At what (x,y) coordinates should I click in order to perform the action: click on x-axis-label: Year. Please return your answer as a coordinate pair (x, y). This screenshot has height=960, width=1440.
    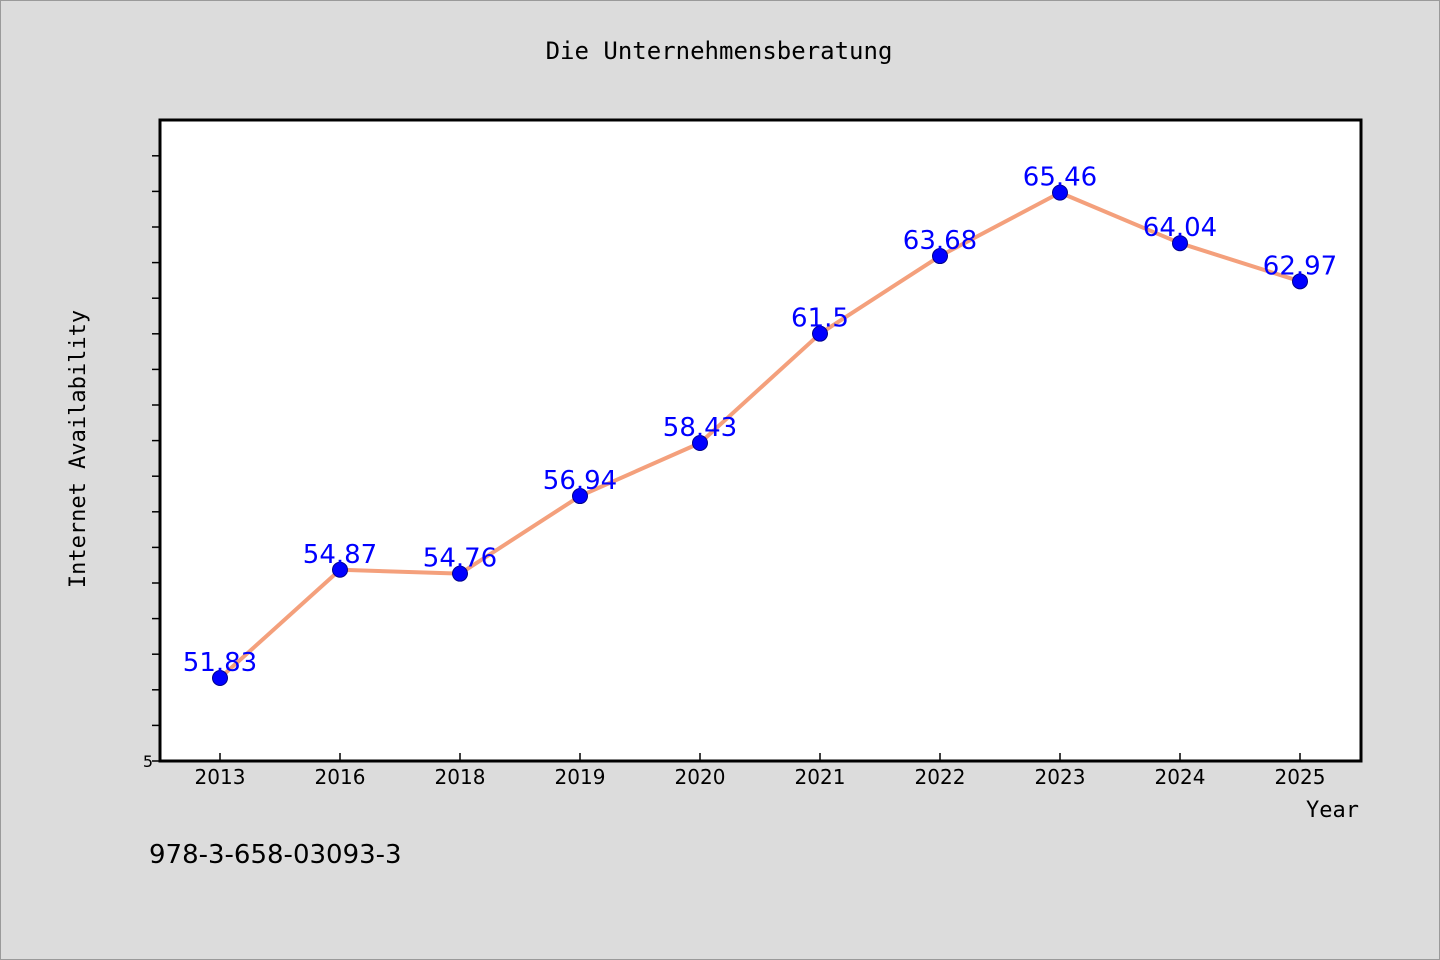
    Looking at the image, I should click on (1332, 810).